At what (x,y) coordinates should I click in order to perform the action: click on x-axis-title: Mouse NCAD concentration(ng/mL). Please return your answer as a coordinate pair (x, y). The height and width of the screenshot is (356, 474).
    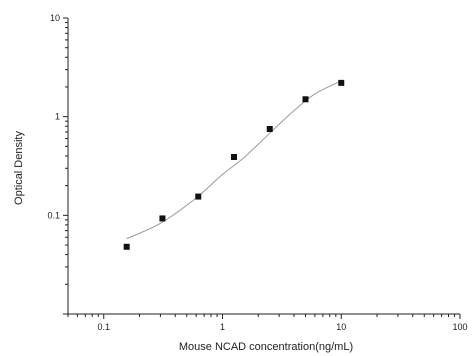
    Looking at the image, I should click on (266, 347).